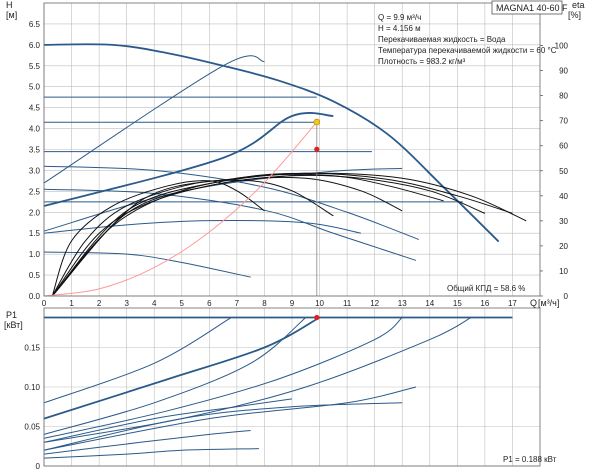 This screenshot has height=474, width=600. Describe the element at coordinates (374, 303) in the screenshot. I see `x-tick-label: 12` at that location.